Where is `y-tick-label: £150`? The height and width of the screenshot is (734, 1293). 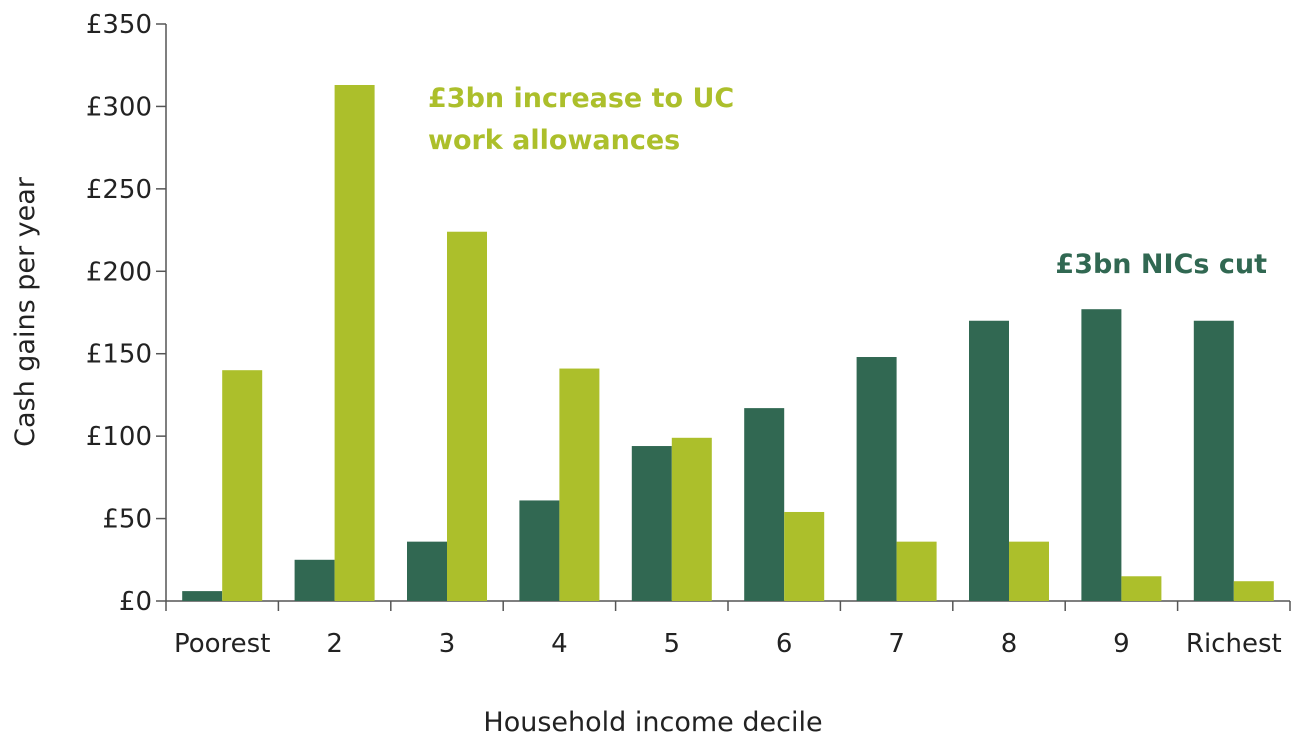 y-tick-label: £150 is located at coordinates (119, 355).